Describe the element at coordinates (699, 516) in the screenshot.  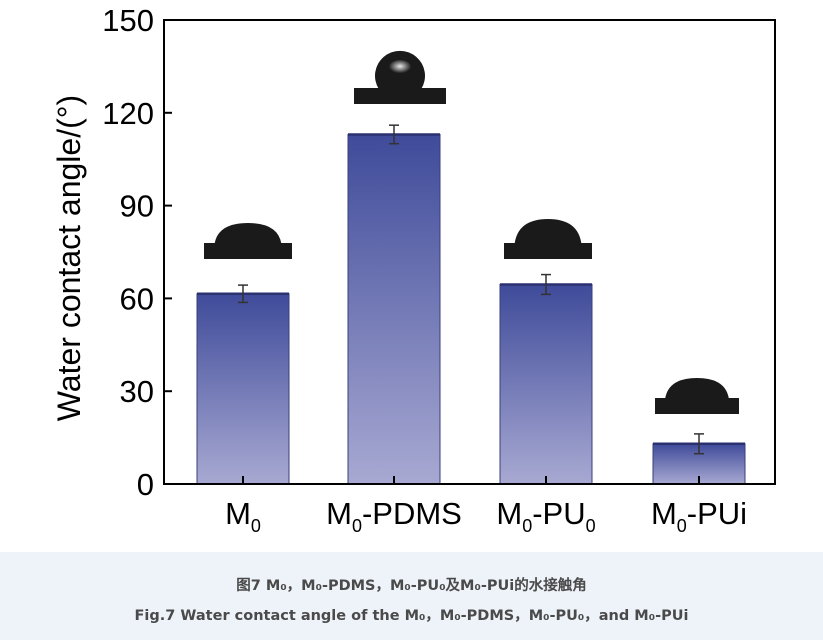
I see `x-tick-label: M0-PUi` at that location.